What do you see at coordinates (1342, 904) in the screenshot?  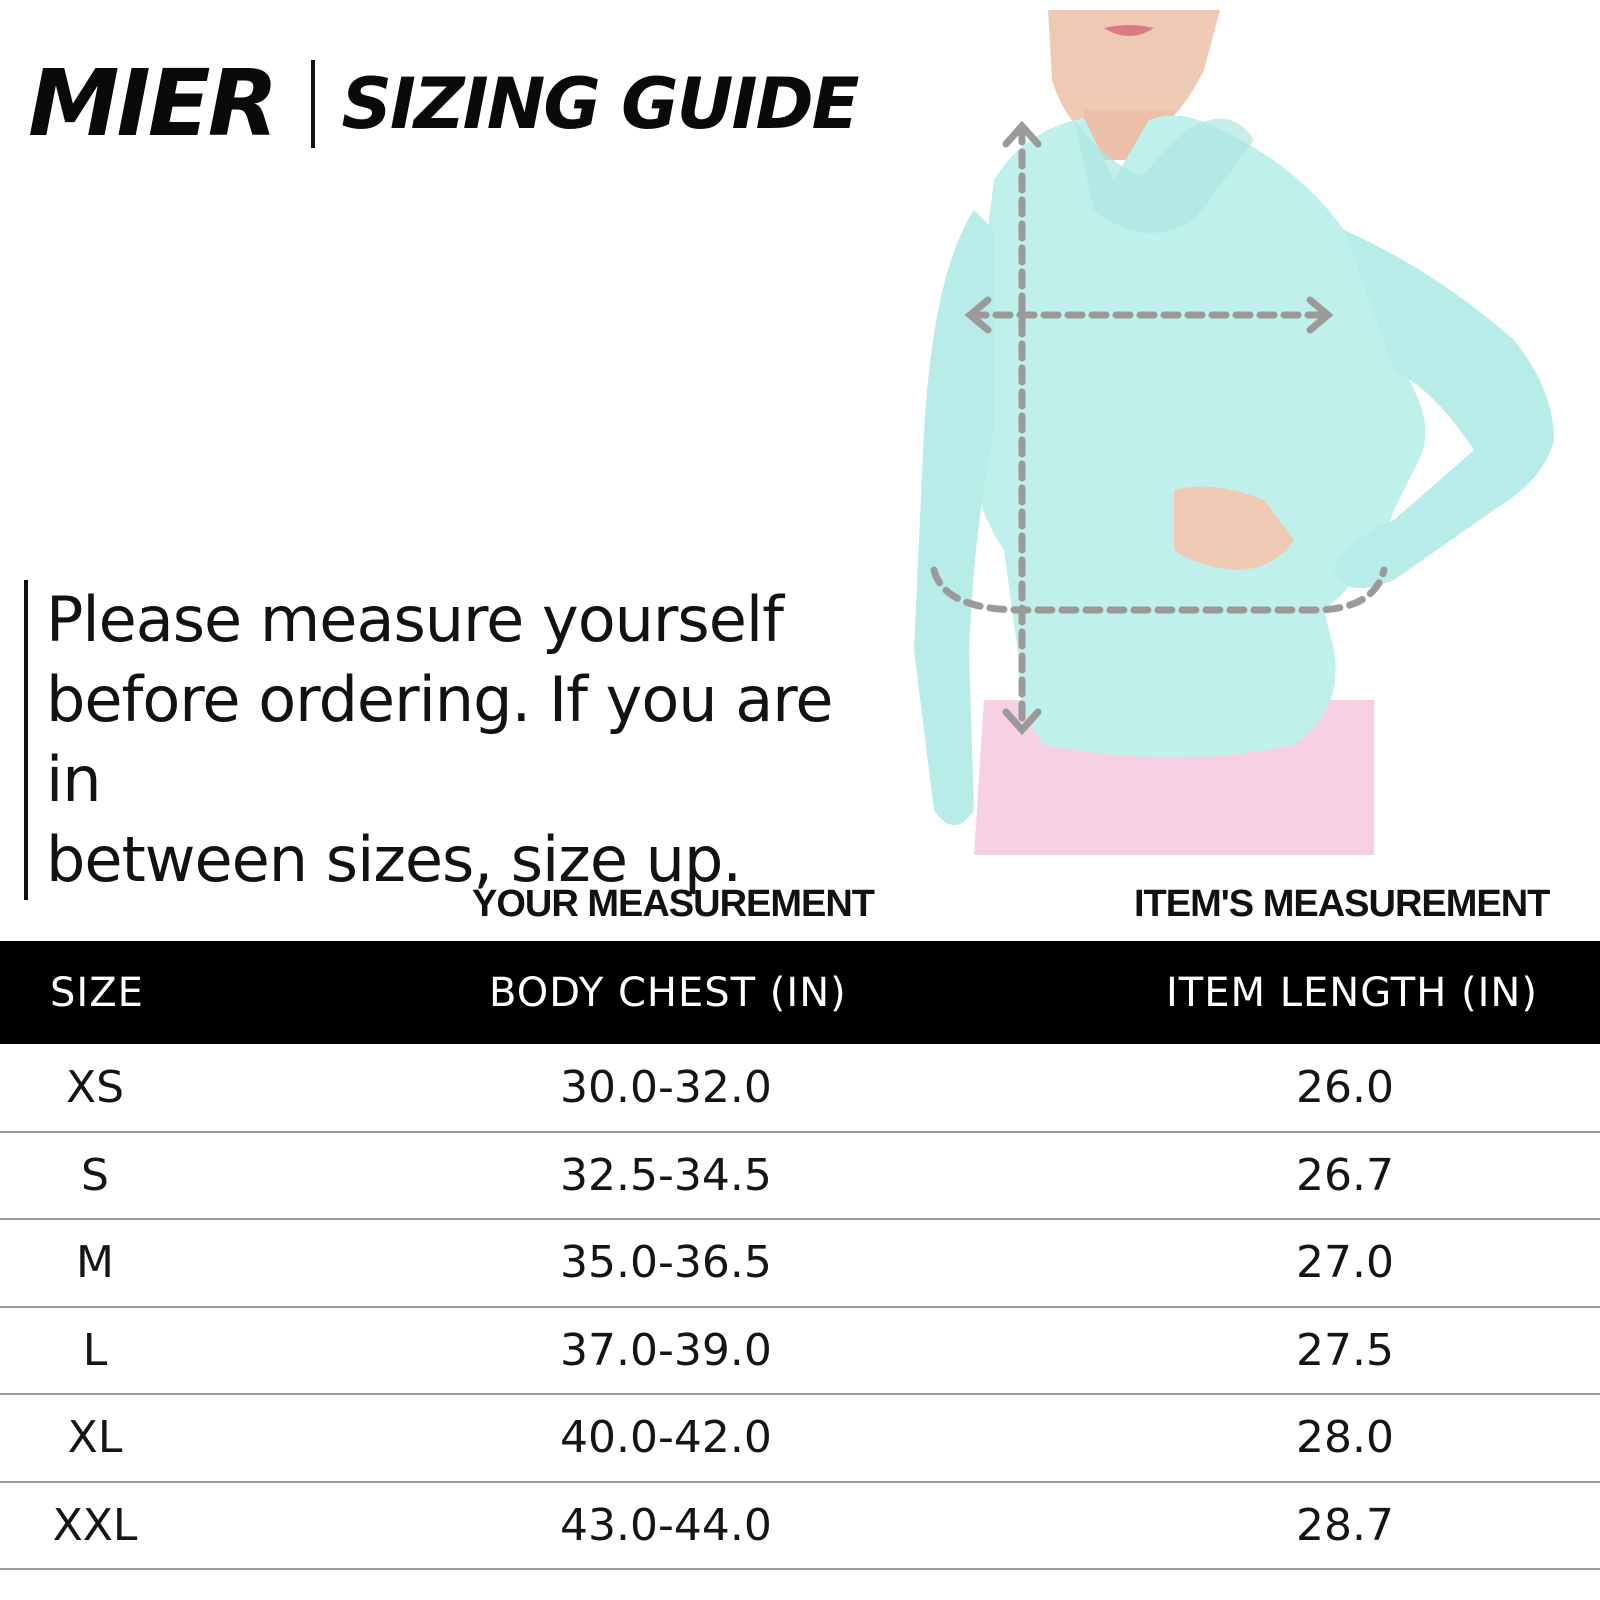 I see `item-measurement-heading: ITEM'S MEASUREMENT` at bounding box center [1342, 904].